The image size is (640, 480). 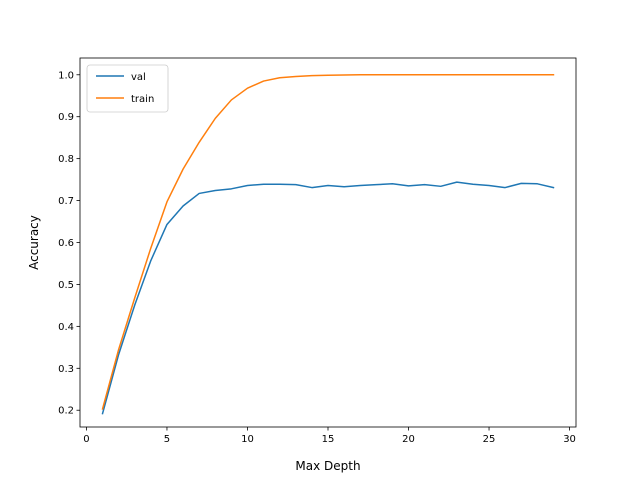 I want to click on y-axis-label: Accuracy, so click(x=34, y=242).